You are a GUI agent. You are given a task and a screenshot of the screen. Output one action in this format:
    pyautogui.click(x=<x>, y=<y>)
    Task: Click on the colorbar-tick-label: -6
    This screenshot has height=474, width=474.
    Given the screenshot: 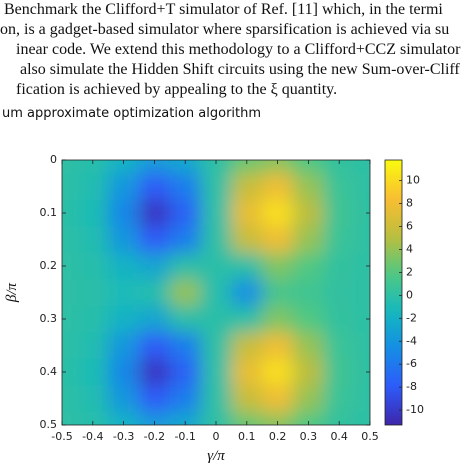 What is the action you would take?
    pyautogui.click(x=411, y=363)
    